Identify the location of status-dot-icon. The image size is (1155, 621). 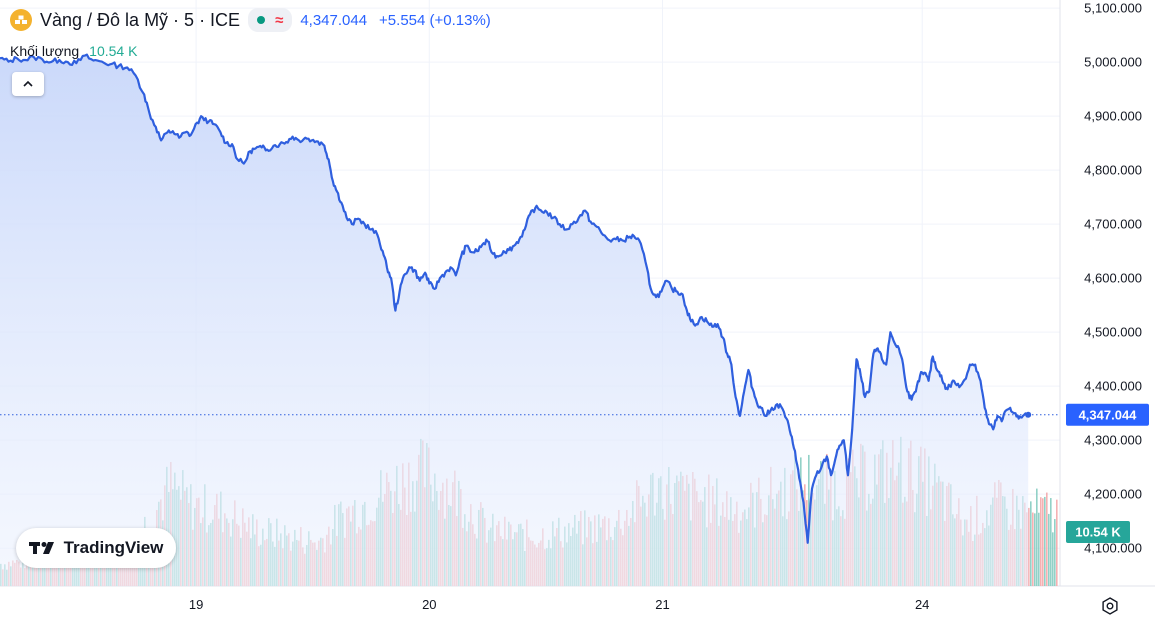
(261, 20).